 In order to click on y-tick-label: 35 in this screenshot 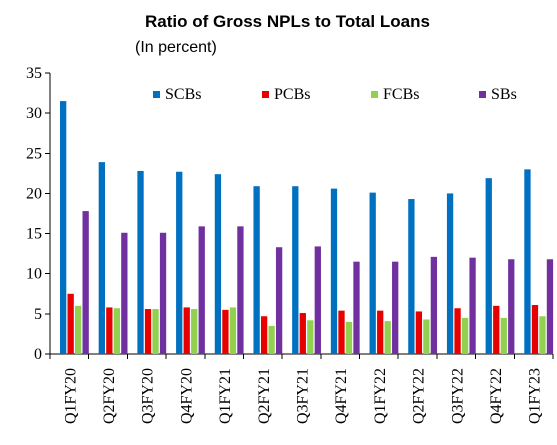, I will do `click(34, 73)`.